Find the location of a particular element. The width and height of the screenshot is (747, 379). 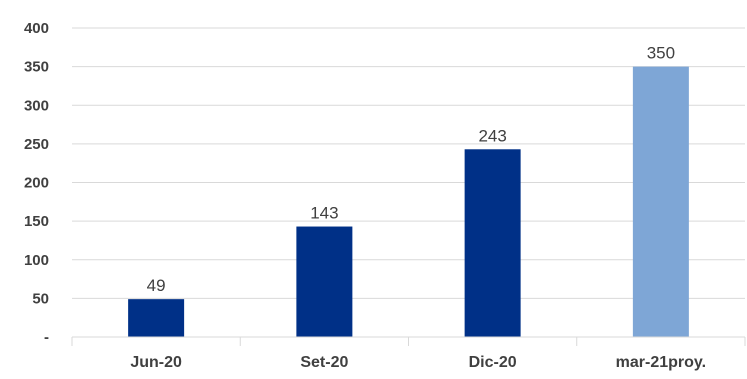

y-axis: - 50 100 150 200 250 300 350 400 is located at coordinates (36, 183).